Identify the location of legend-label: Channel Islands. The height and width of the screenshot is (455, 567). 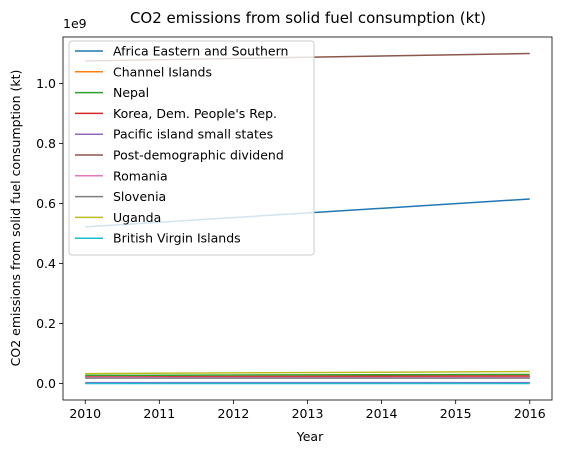
(162, 71).